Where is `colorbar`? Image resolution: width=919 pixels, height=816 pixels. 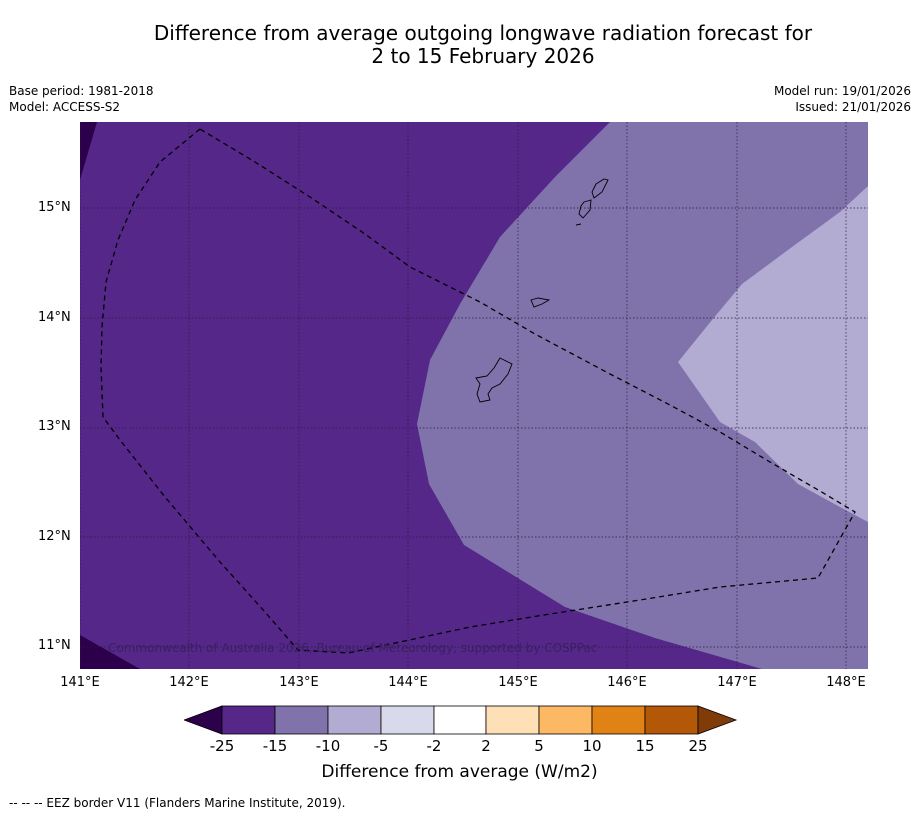 colorbar is located at coordinates (460, 722).